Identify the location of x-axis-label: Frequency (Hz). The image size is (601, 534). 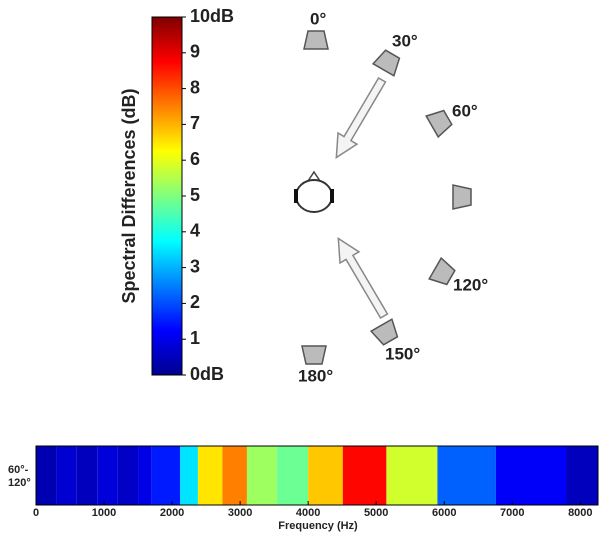
(318, 526).